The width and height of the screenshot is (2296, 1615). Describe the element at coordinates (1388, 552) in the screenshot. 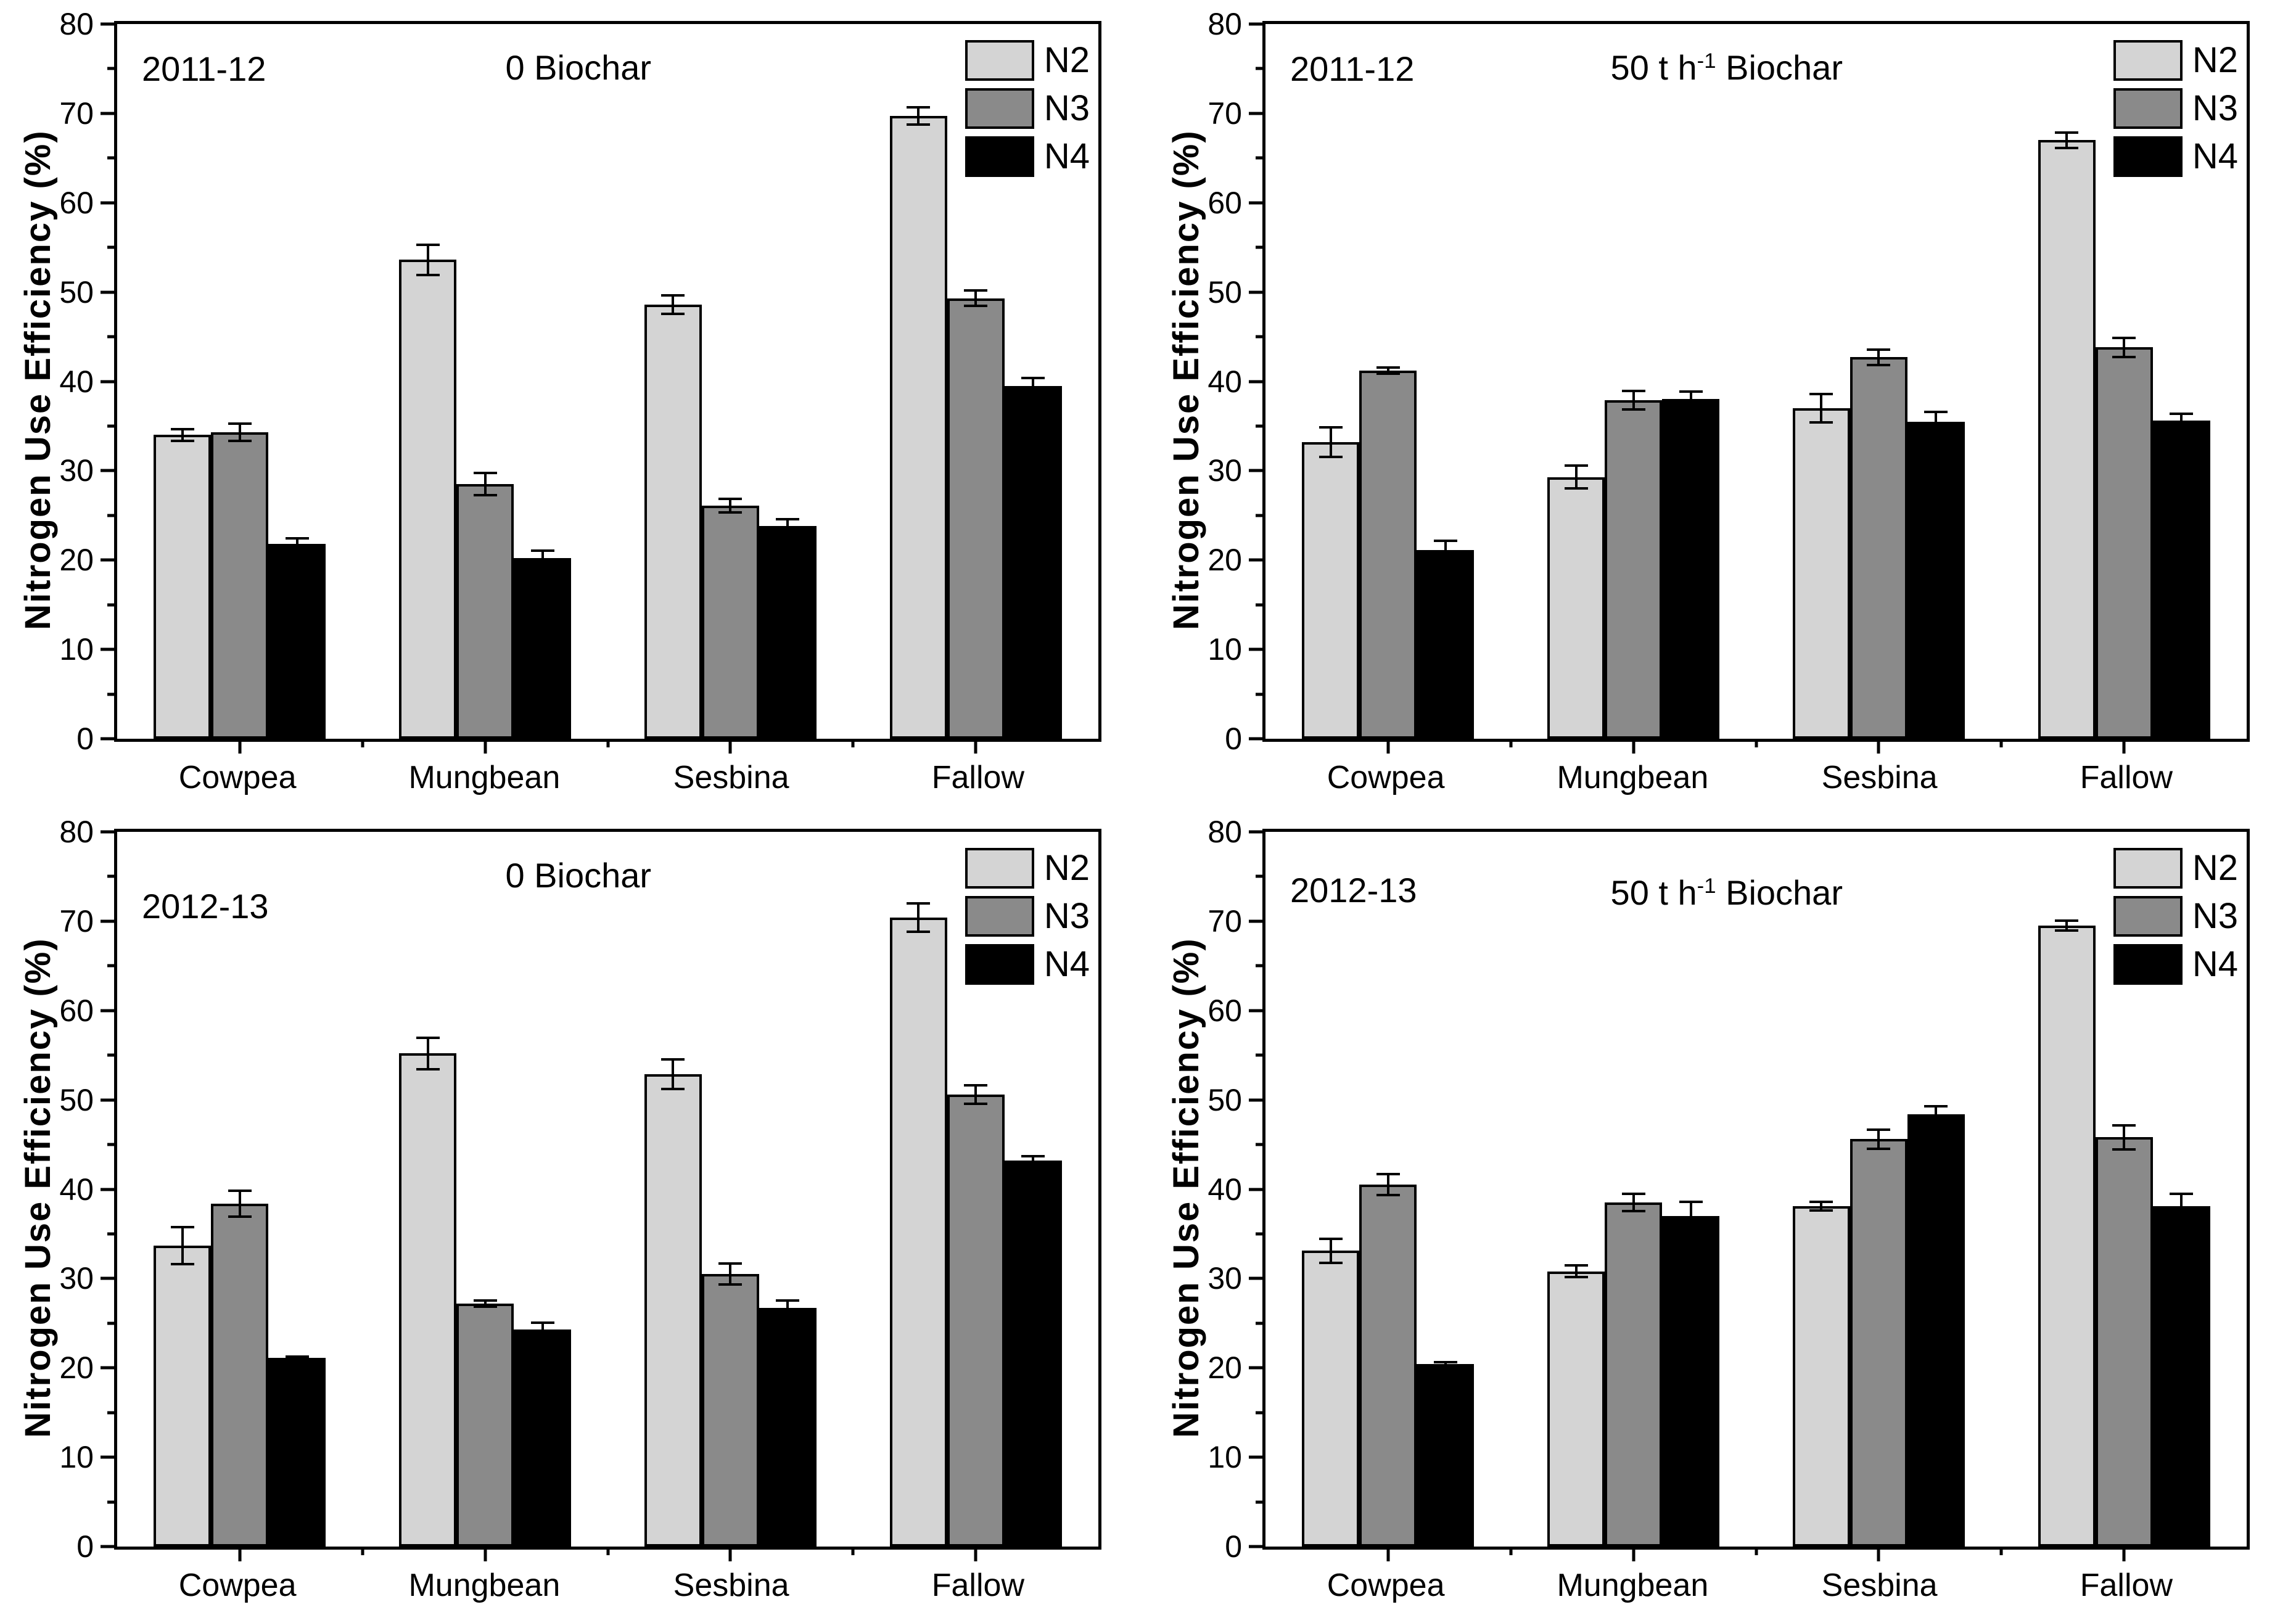

I see `bar-cowpea-n3` at that location.